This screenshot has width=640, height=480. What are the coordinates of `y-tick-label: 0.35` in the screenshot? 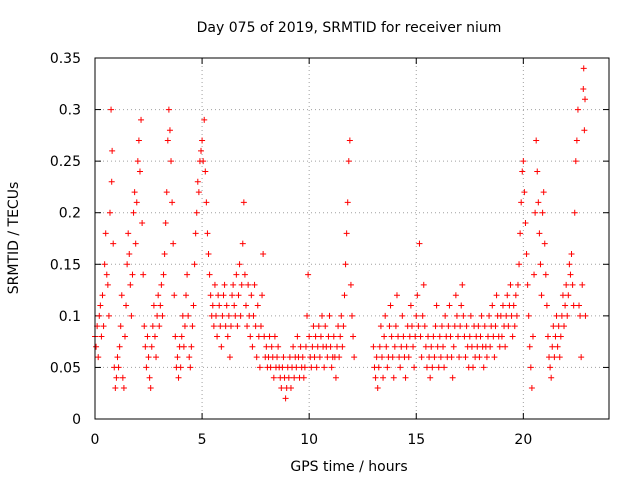 It's located at (65, 59).